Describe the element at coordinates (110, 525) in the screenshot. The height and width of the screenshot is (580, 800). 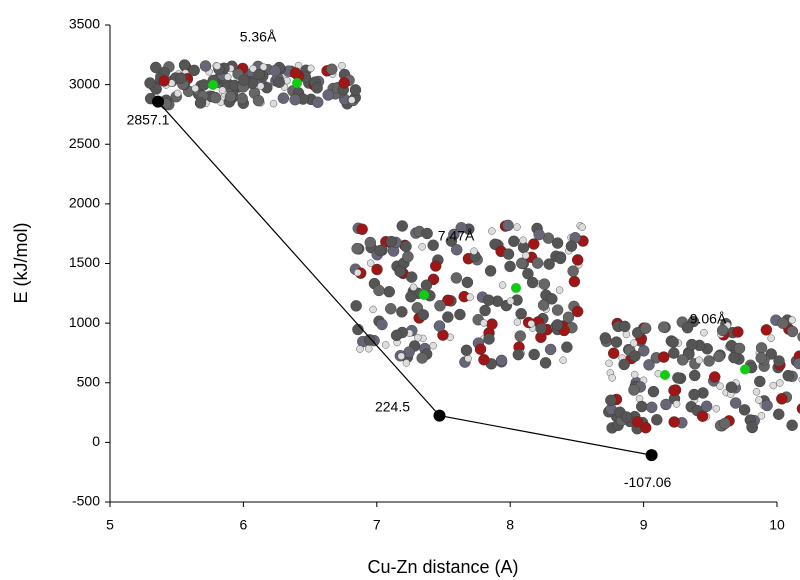
I see `x-tick-label: 5` at that location.